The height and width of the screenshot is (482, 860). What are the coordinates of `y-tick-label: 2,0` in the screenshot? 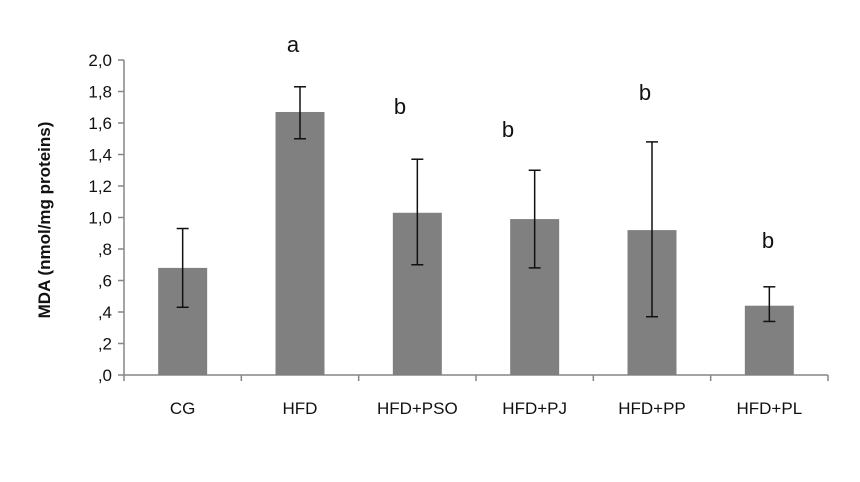 It's located at (100, 60).